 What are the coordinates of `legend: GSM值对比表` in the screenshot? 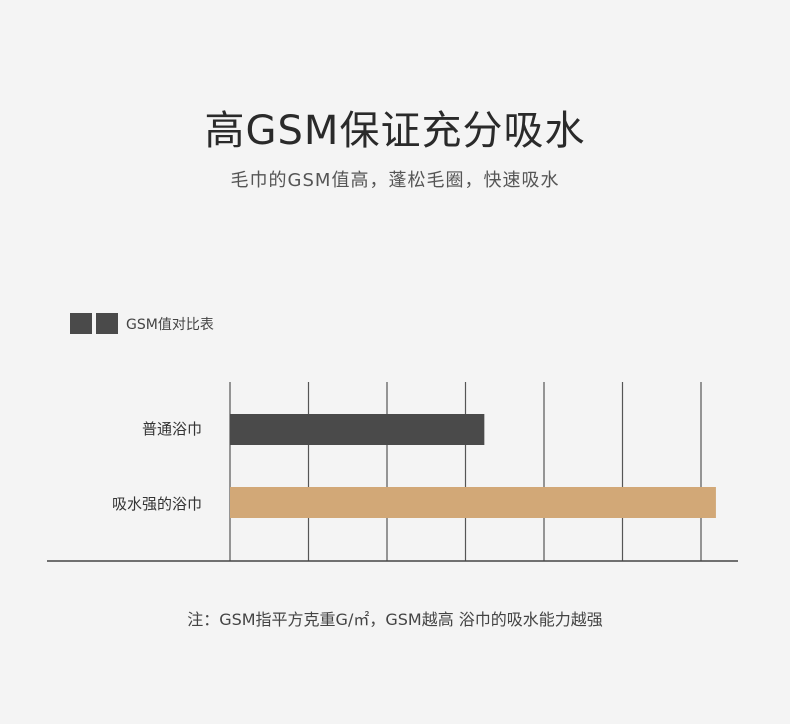 It's located at (142, 323).